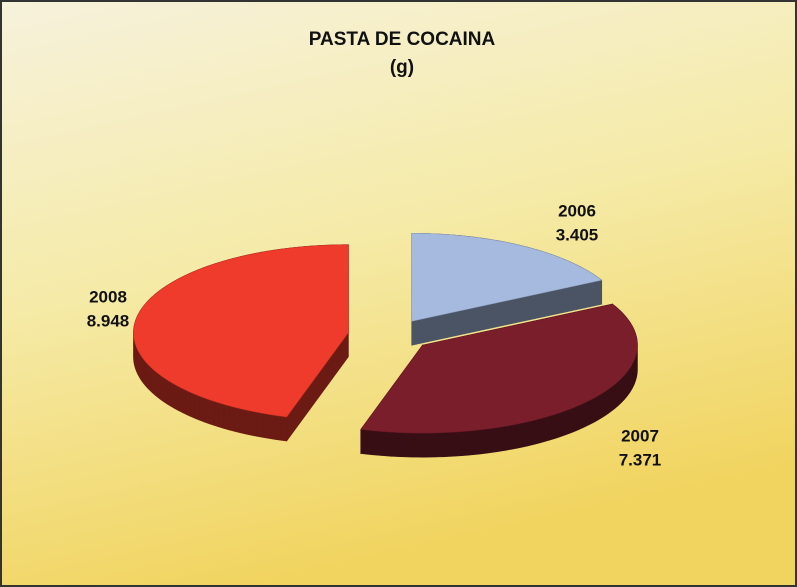 This screenshot has height=587, width=797. What do you see at coordinates (577, 210) in the screenshot?
I see `slice-category-label: 2006` at bounding box center [577, 210].